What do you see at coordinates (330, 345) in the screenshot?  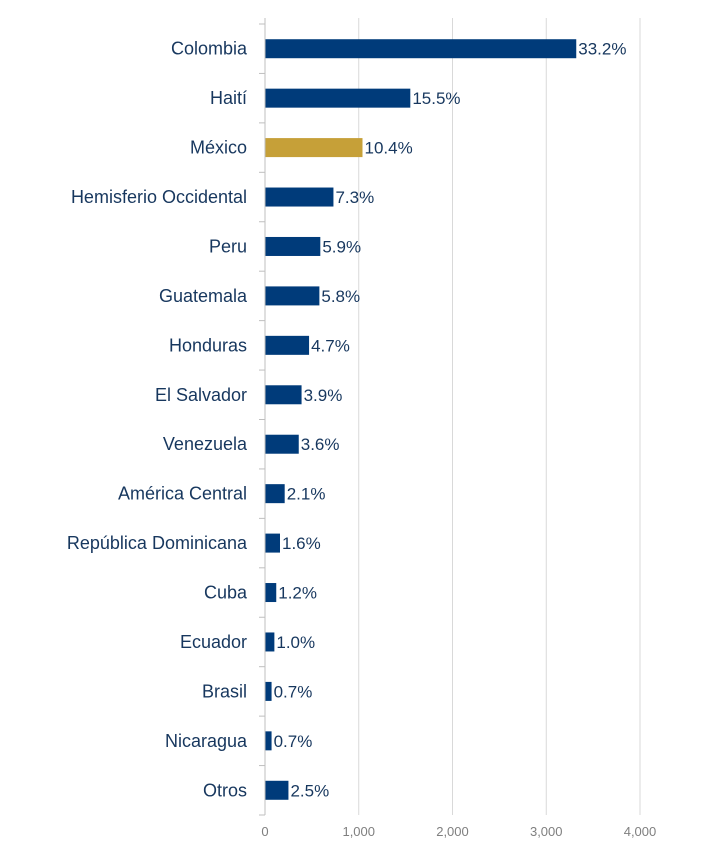 I see `data-label: 4.7%` at bounding box center [330, 345].